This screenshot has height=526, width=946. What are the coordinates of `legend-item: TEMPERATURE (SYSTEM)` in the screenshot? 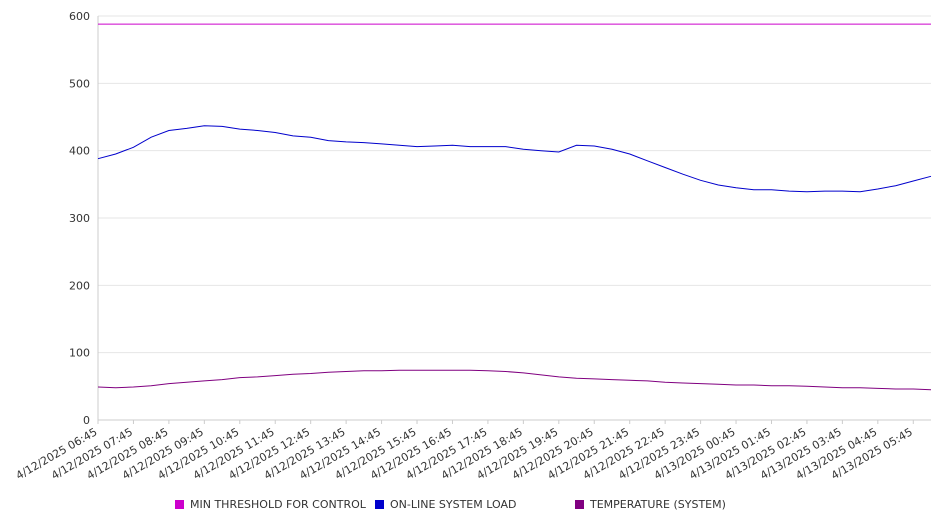 It's located at (650, 504).